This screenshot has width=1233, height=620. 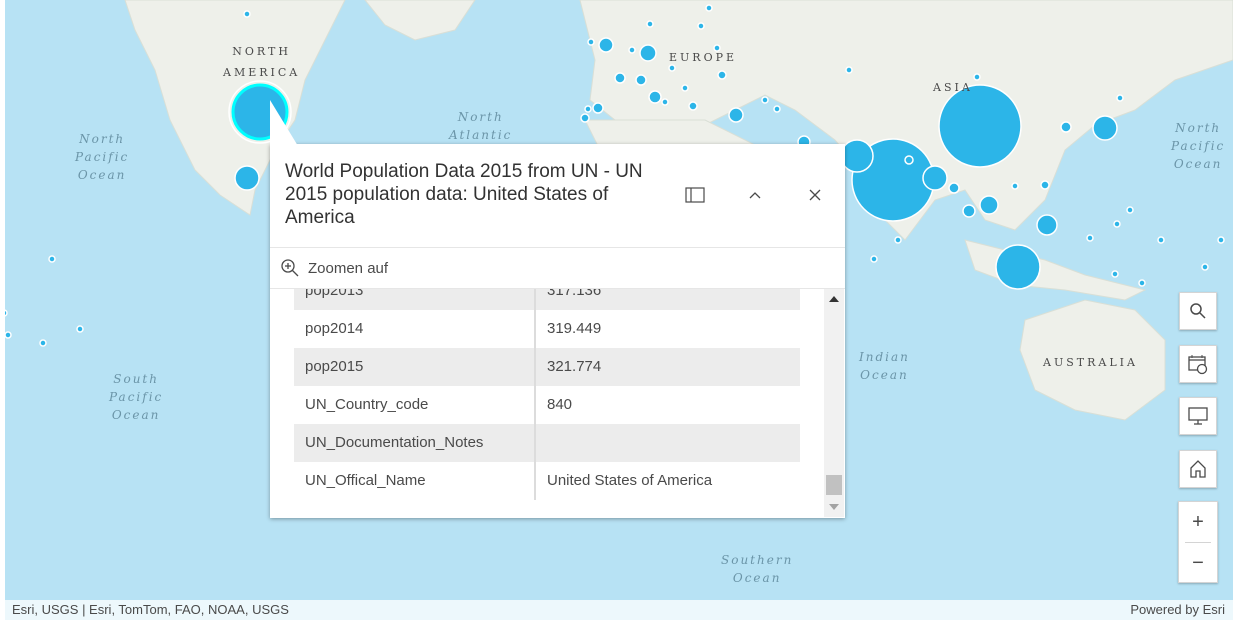 I want to click on marker-a30, so click(x=588, y=109).